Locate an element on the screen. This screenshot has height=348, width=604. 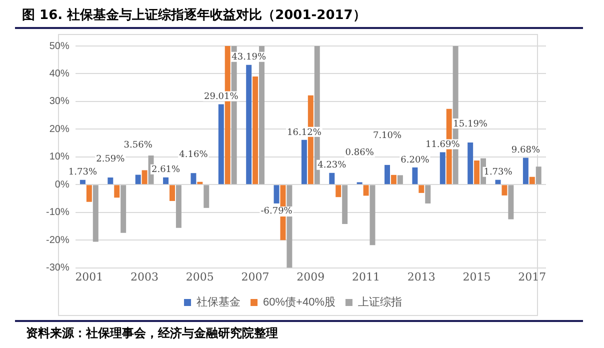
data-label: 2.61% is located at coordinates (166, 170).